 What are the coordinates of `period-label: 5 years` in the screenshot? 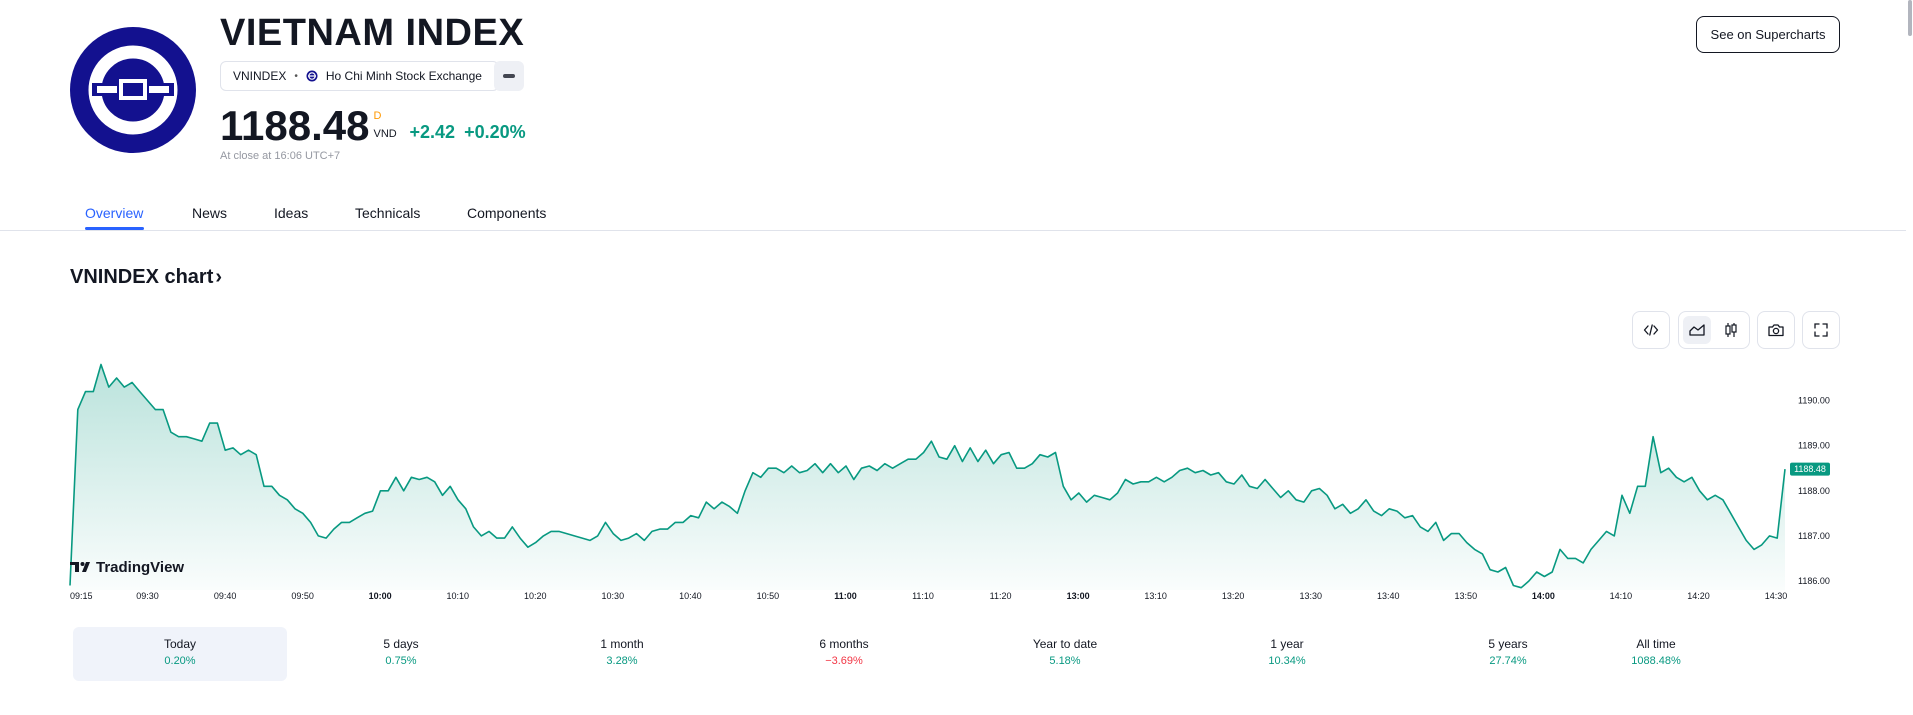 It's located at (1508, 644).